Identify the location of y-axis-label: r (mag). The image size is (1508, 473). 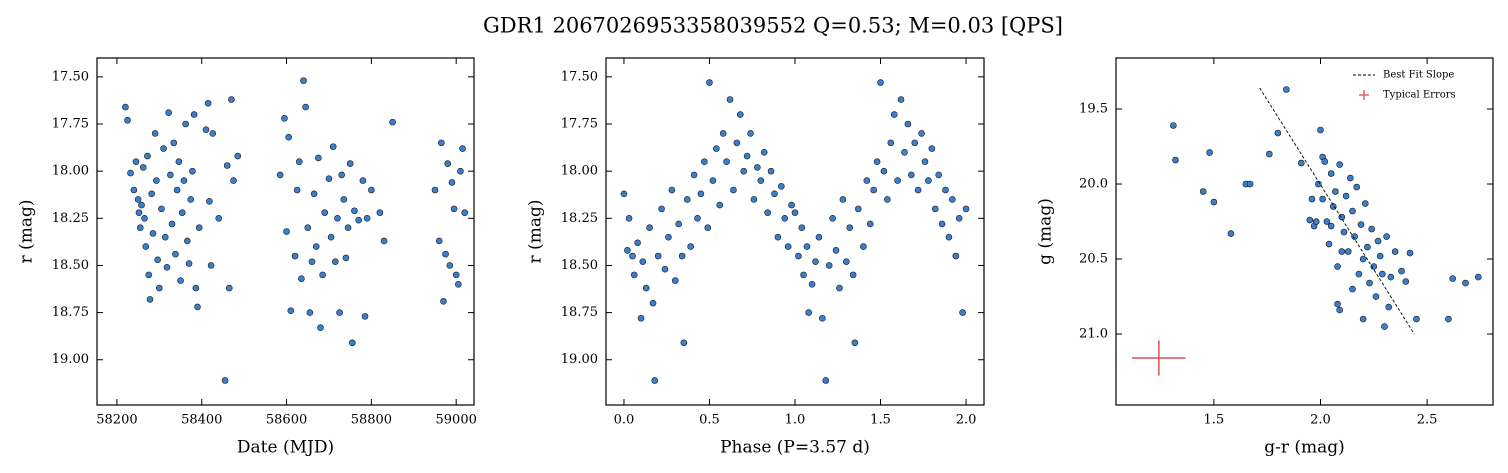
(536, 232).